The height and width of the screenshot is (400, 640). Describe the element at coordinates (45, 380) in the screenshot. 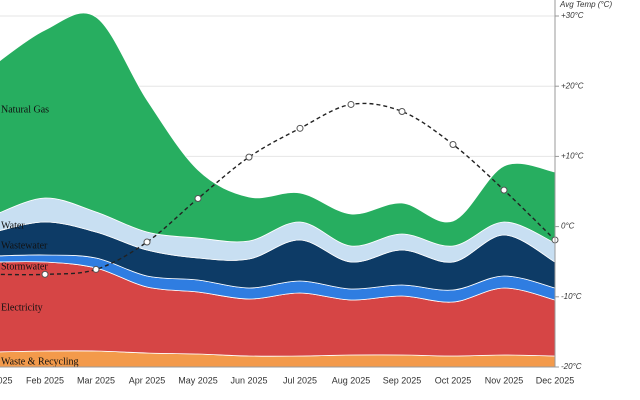

I see `x-tick-label: Feb 2025` at that location.